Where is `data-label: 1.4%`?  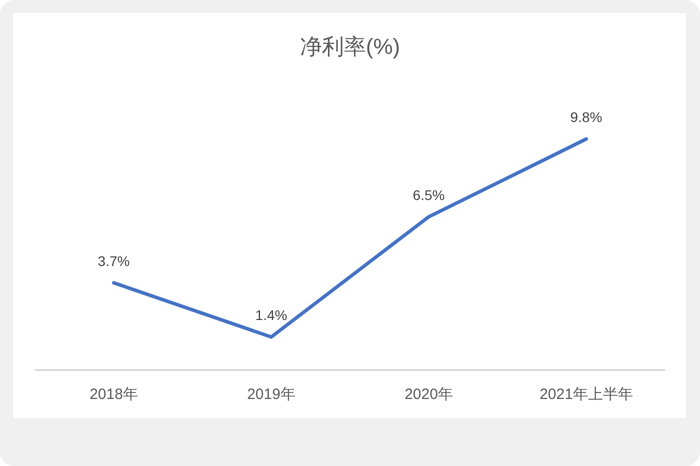 data-label: 1.4% is located at coordinates (271, 315).